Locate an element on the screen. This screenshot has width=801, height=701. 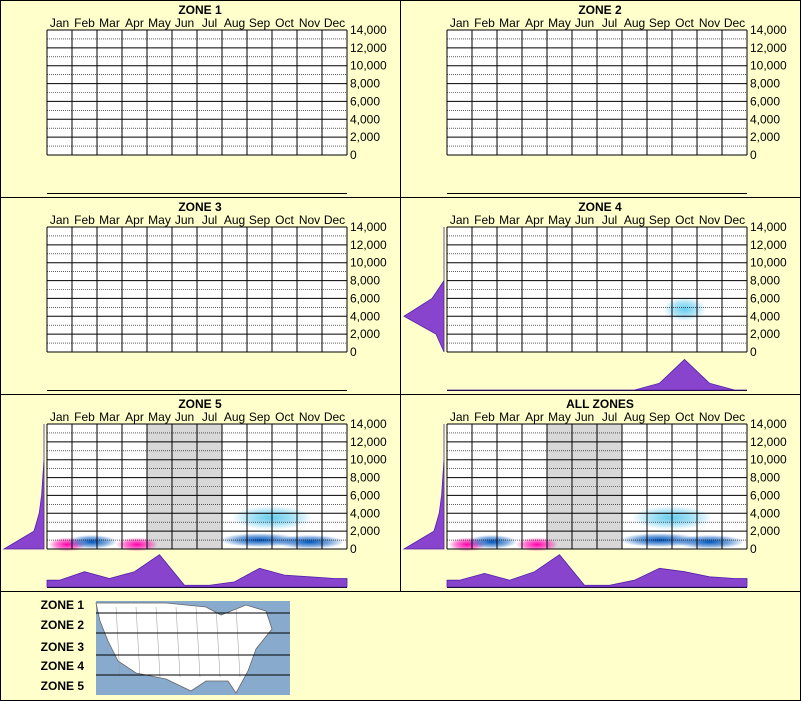
month-tick-label: May is located at coordinates (159, 220).